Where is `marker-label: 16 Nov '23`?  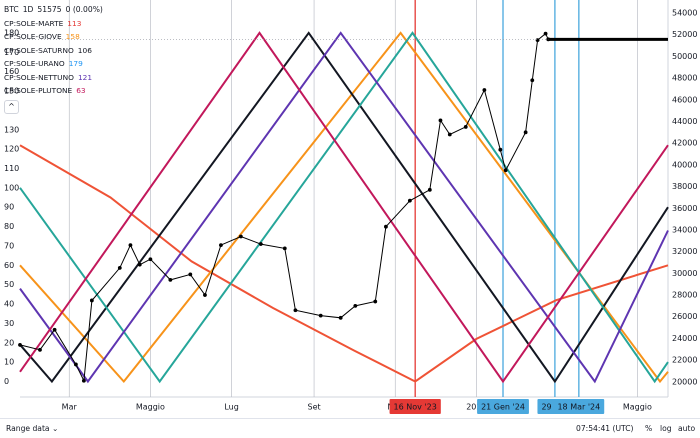
marker-label: 16 Nov '23 is located at coordinates (415, 406).